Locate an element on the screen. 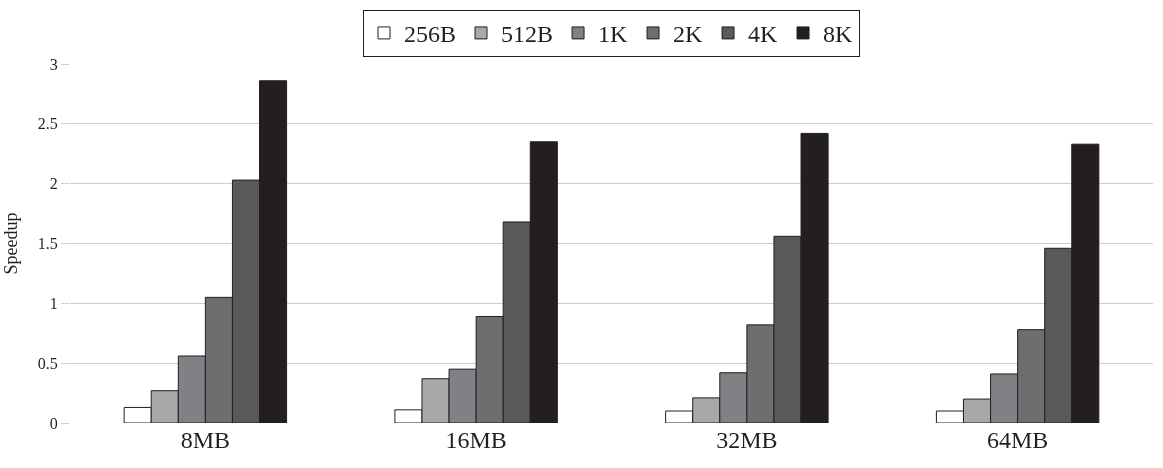 Image resolution: width=1163 pixels, height=468 pixels. x-tick-label: 16MB is located at coordinates (476, 440).